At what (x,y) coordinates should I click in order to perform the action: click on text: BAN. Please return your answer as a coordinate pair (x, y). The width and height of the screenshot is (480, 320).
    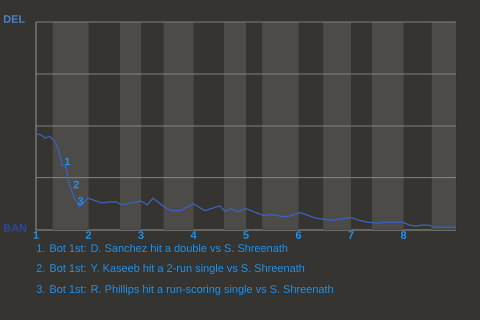
    Looking at the image, I should click on (15, 228).